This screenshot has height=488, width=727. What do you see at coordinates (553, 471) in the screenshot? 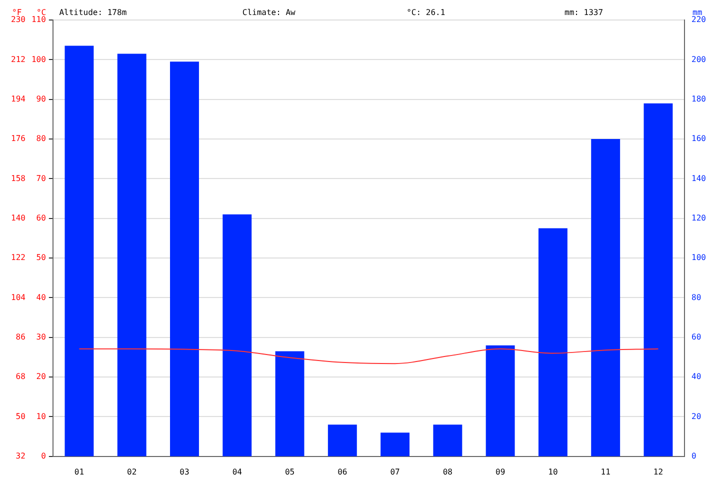
I see `x-tick-label: 10` at bounding box center [553, 471].